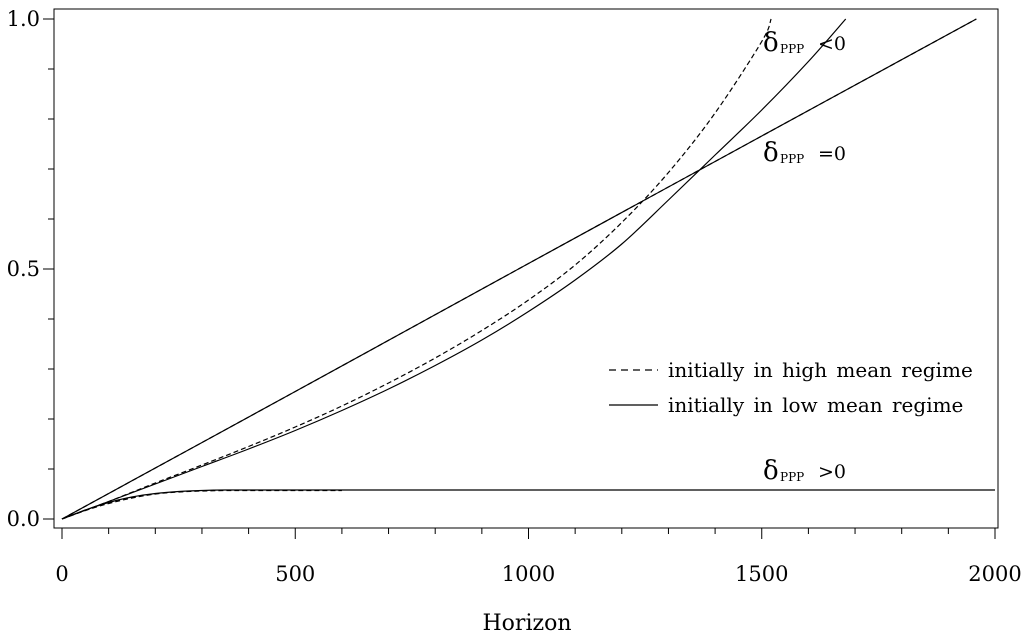  I want to click on y-tick-label: 0.5, so click(23, 269).